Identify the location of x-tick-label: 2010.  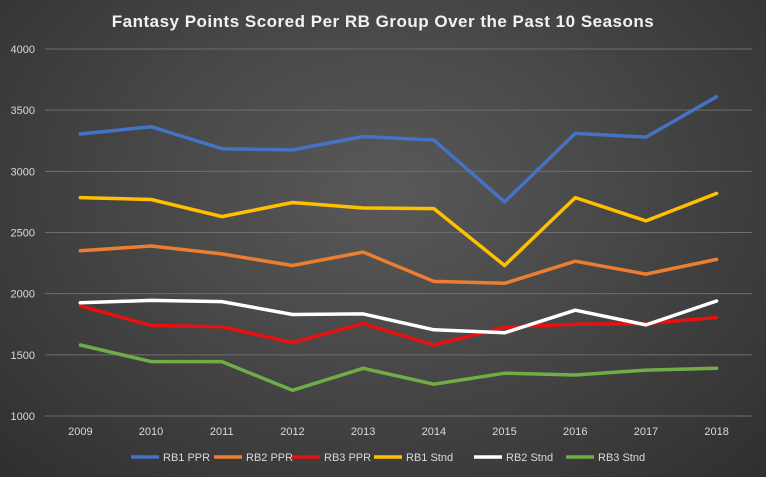
(151, 432).